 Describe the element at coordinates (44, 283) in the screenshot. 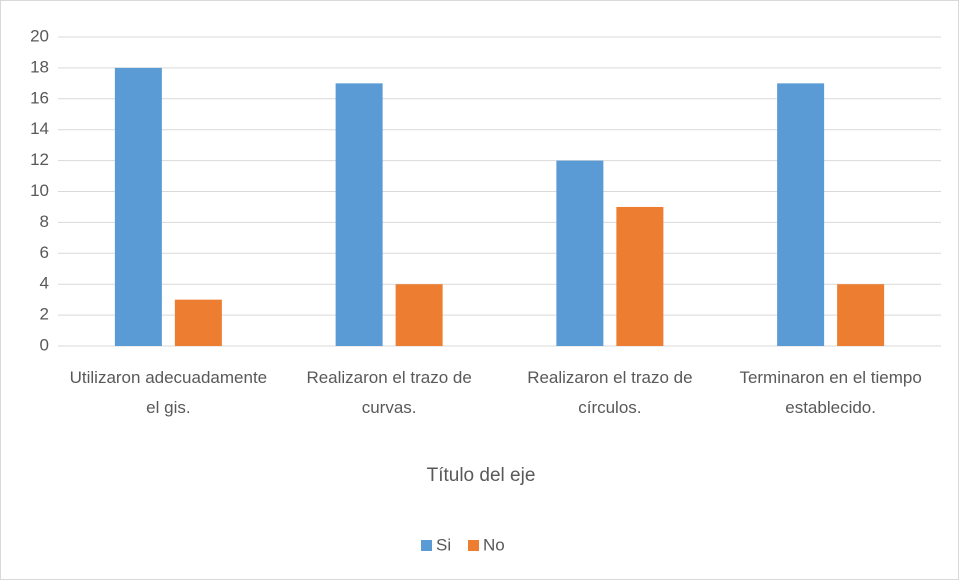

I see `y-tick-label: 4` at that location.